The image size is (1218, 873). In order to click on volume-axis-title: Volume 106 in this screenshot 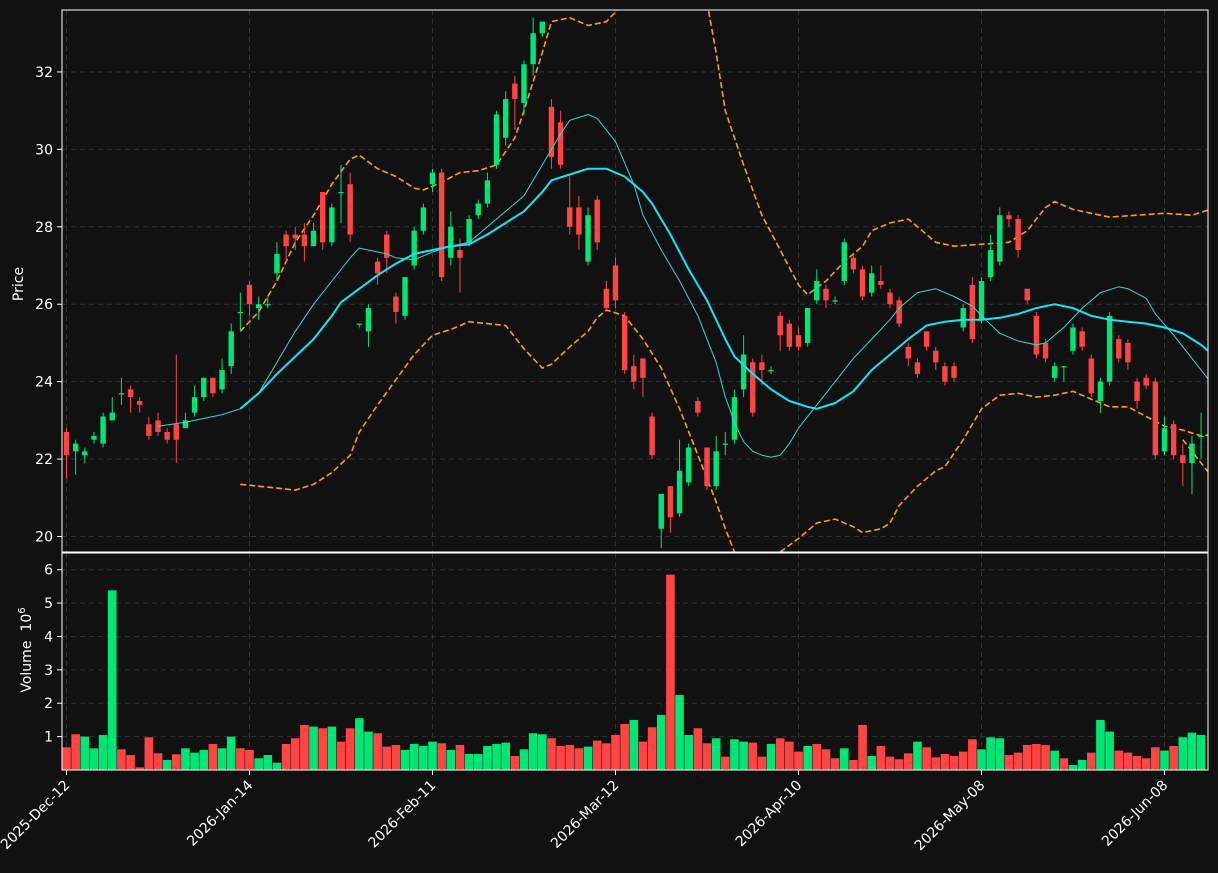, I will do `click(26, 649)`.